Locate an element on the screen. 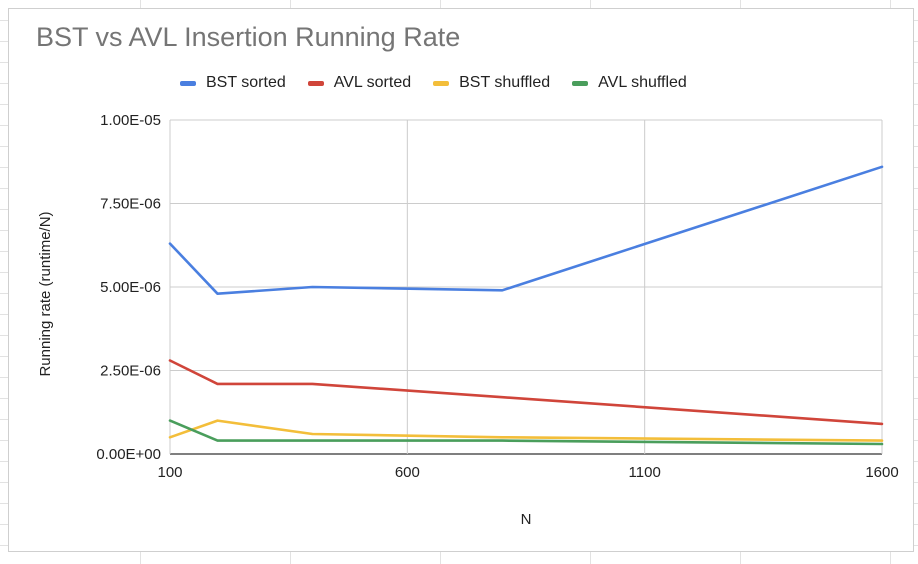 Image resolution: width=918 pixels, height=564 pixels. y-tick-label: 1.00E-05 is located at coordinates (130, 120).